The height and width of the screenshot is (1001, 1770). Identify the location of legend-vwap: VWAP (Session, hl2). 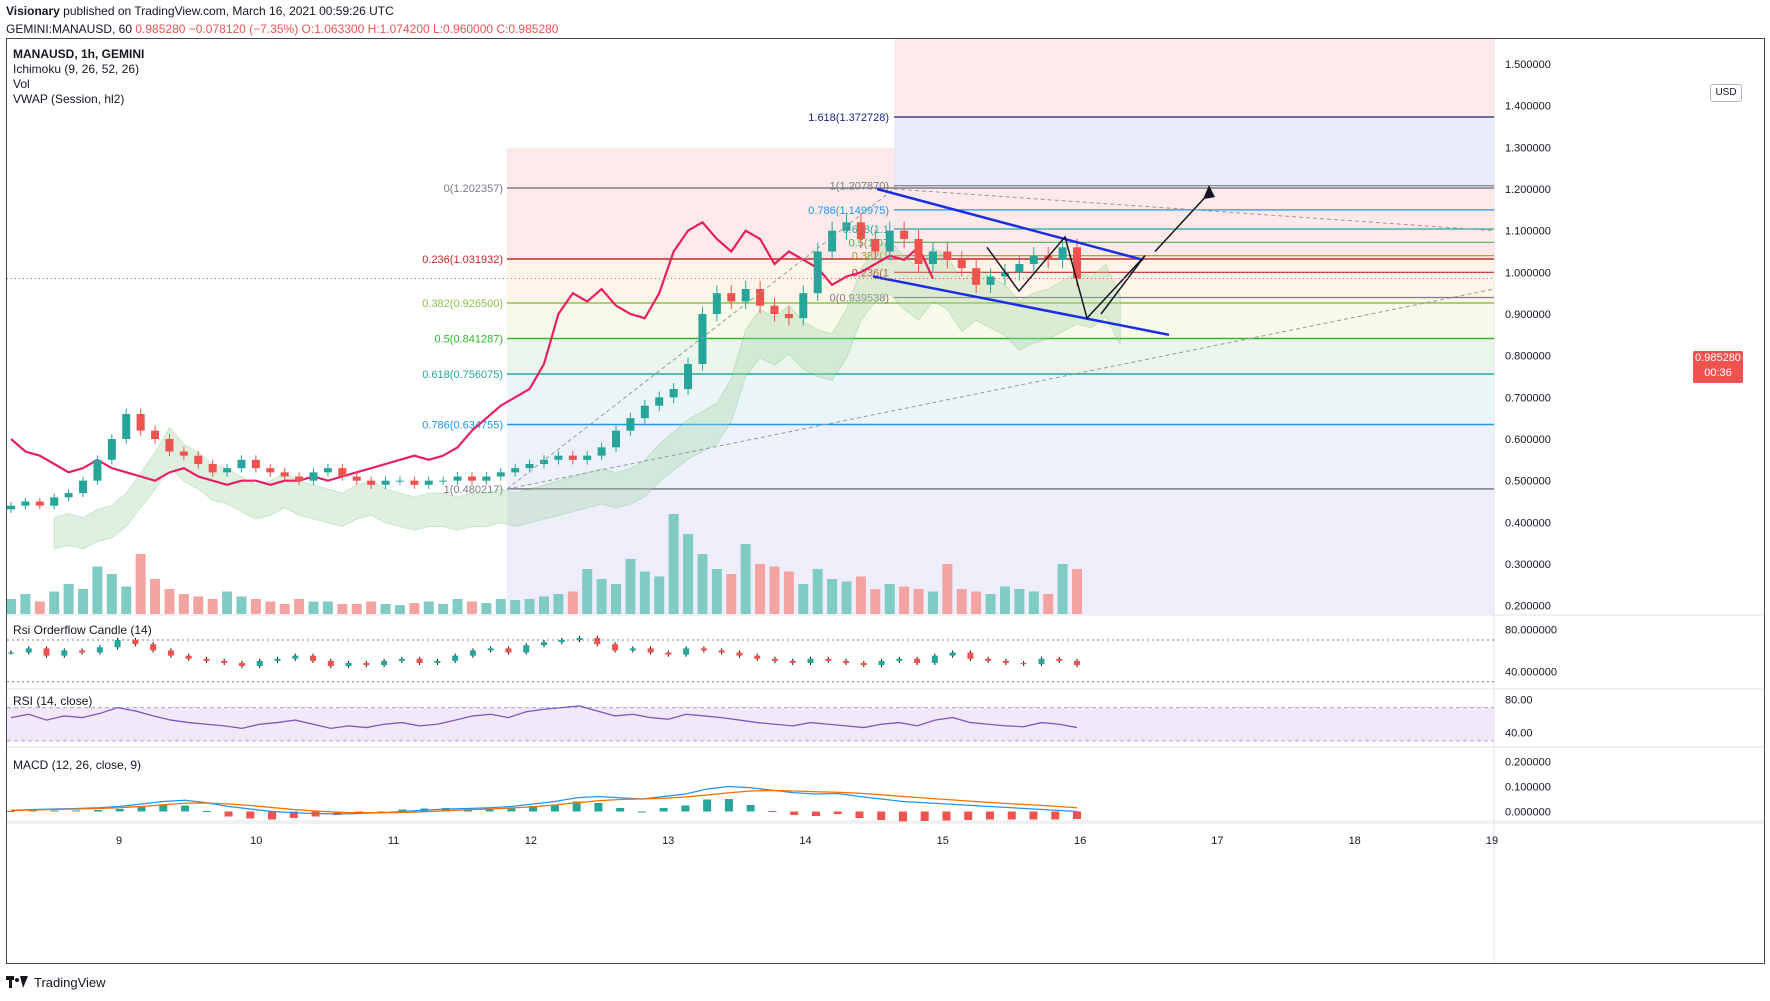
(69, 99).